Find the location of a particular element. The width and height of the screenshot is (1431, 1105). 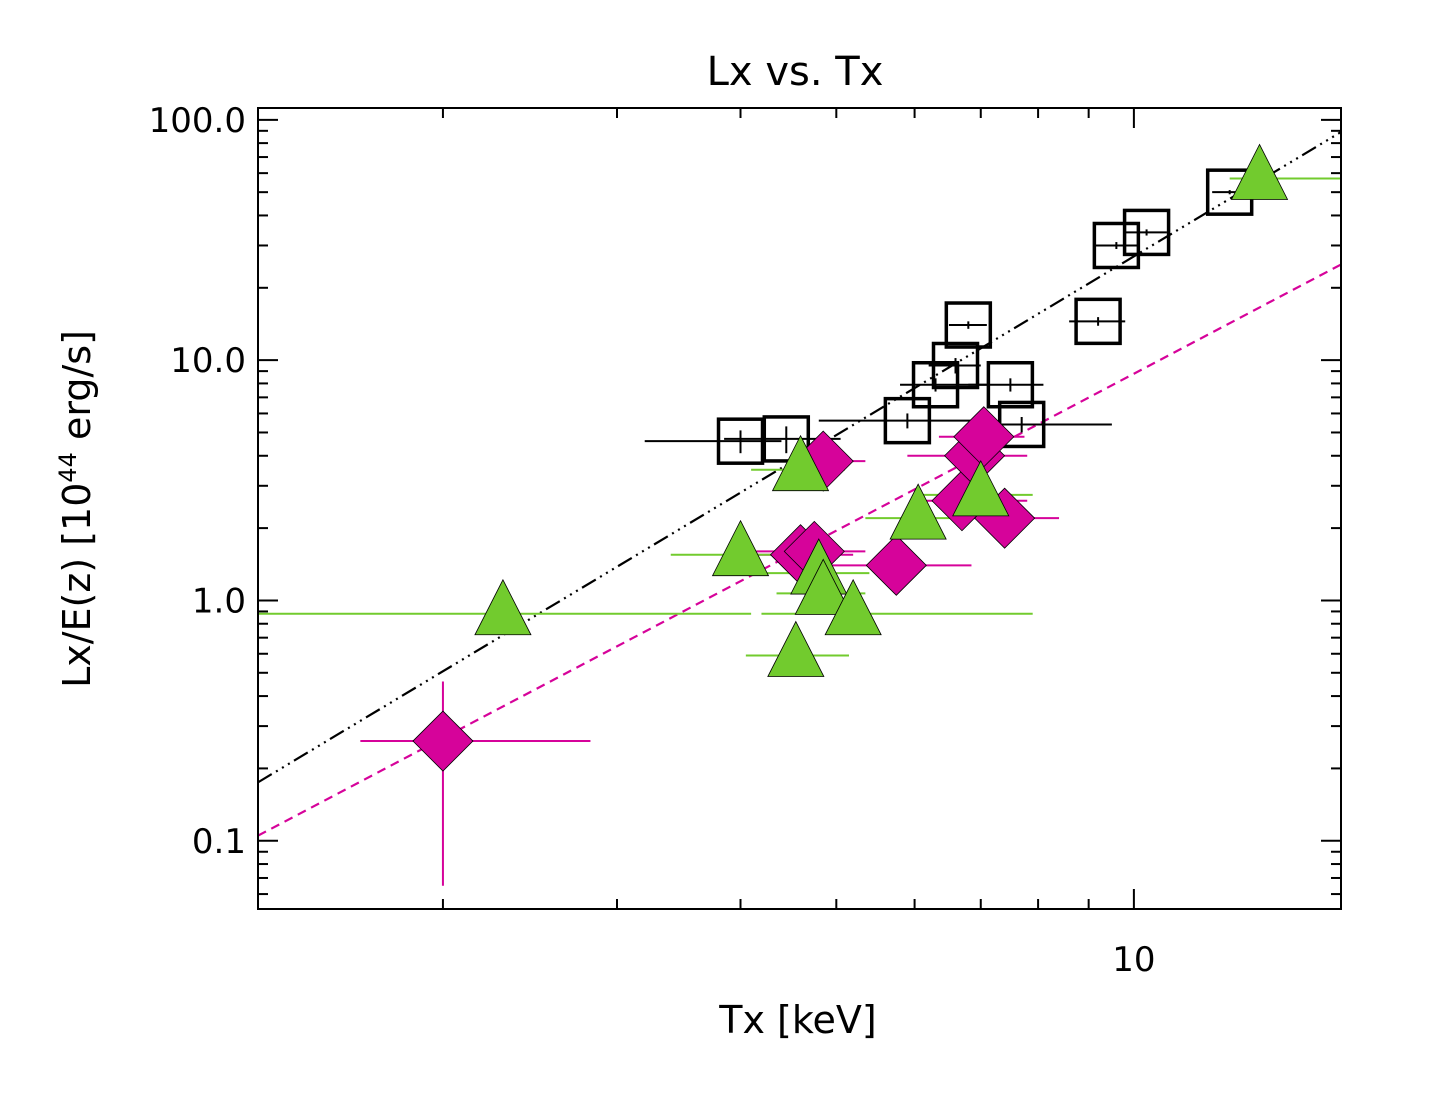

y-axis-label-main: Lx/E(z) [10 is located at coordinates (77, 585).